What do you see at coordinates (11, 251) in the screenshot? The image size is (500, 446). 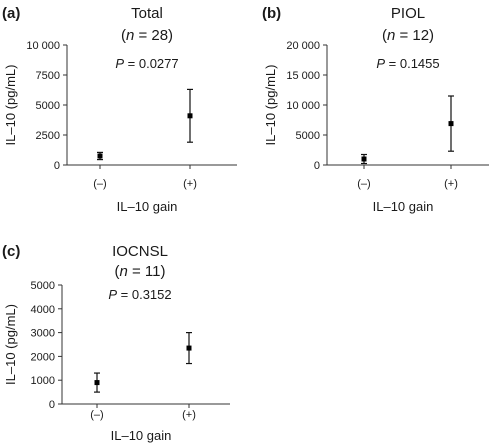 I see `panel-label: (c)` at bounding box center [11, 251].